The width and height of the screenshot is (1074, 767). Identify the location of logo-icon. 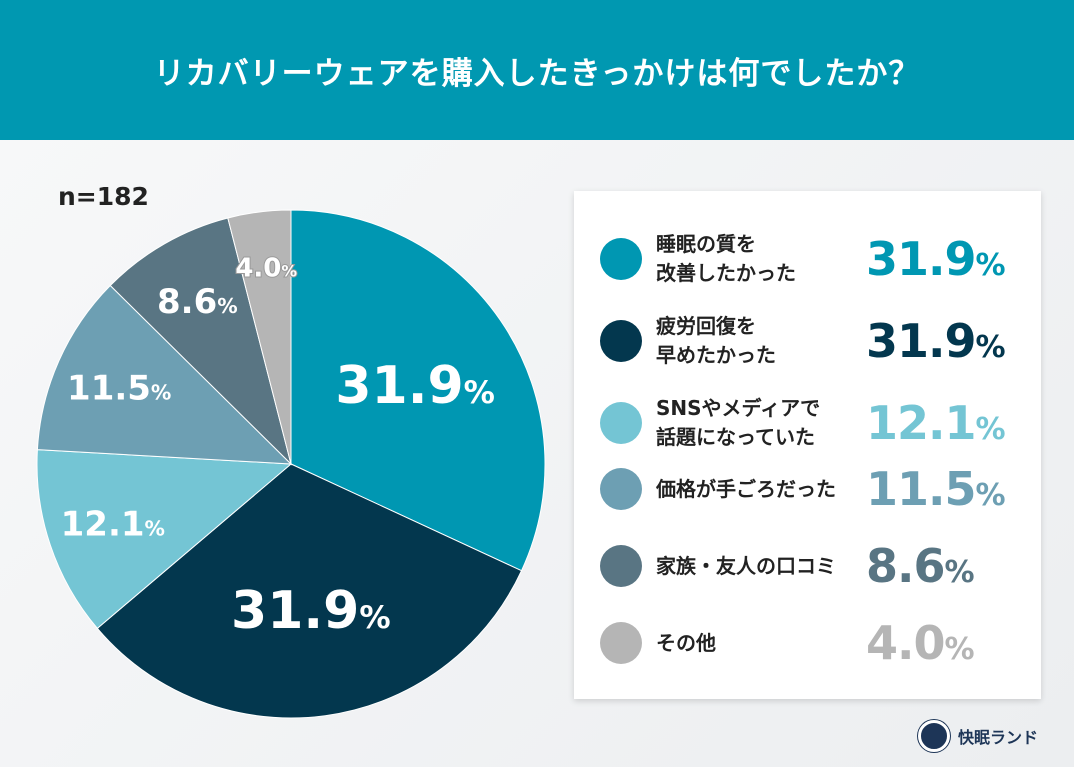
(934, 736).